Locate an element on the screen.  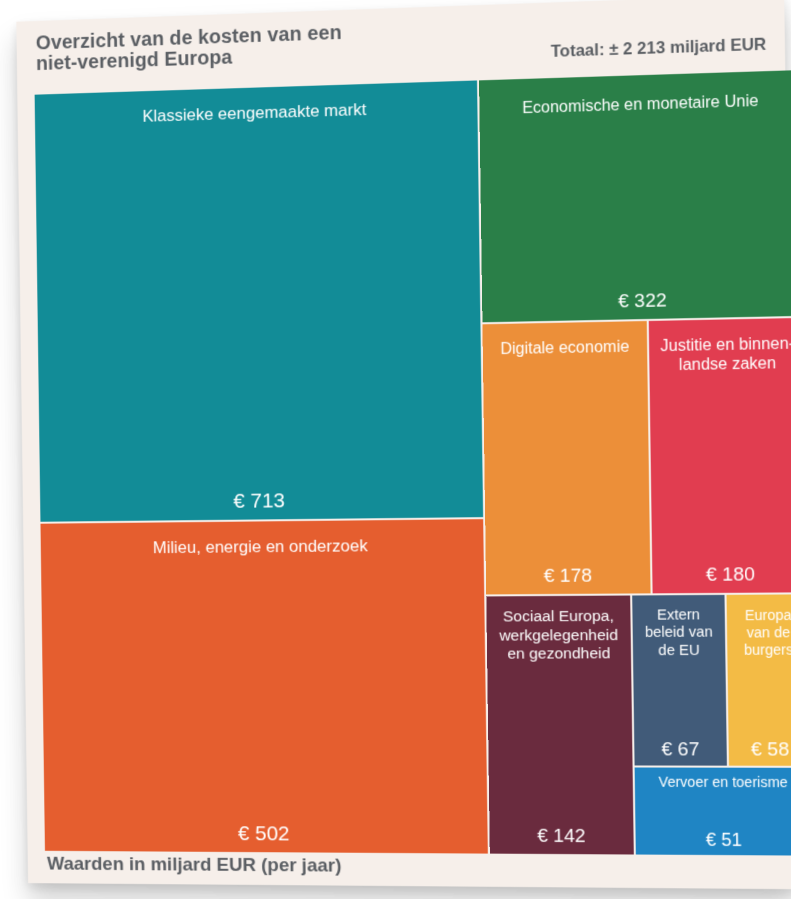
treemap-tile: Europa van de burgers € 58 is located at coordinates (759, 681).